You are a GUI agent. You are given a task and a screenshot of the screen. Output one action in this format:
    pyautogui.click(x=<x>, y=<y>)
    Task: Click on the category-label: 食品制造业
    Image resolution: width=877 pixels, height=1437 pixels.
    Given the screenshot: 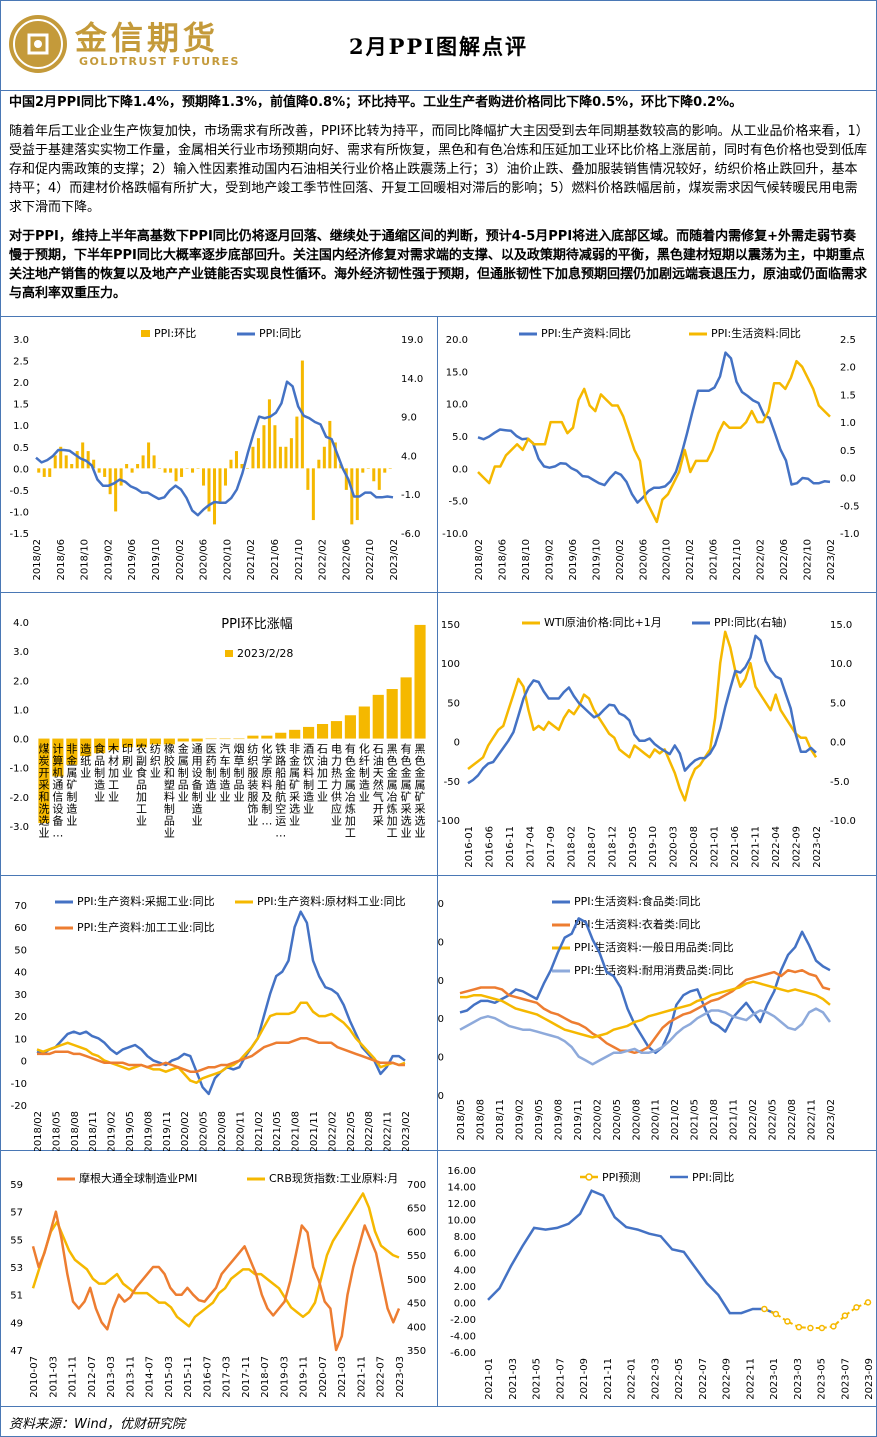 What is the action you would take?
    pyautogui.click(x=99, y=773)
    